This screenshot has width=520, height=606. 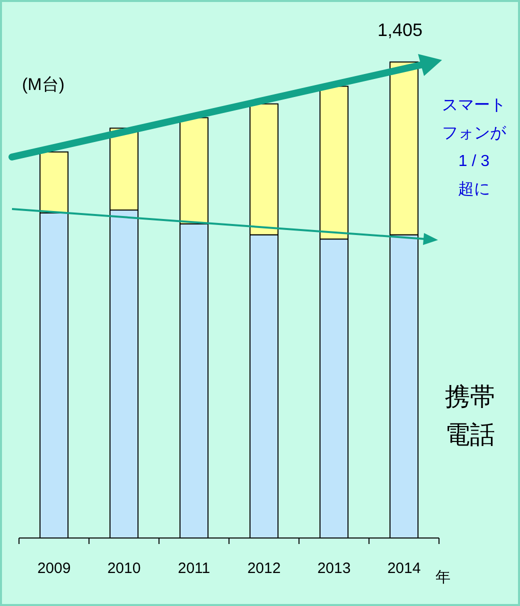 I want to click on x-tick-label: 2012, so click(x=264, y=568).